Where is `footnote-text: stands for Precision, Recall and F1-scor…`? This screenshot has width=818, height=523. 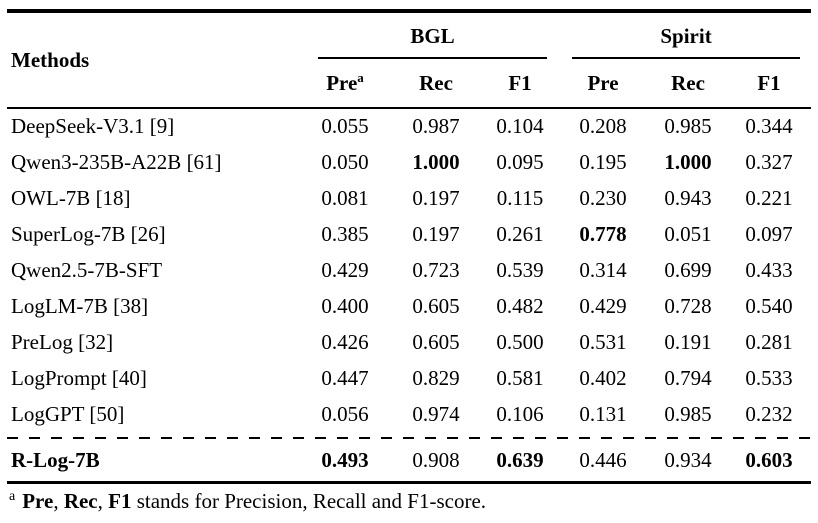 footnote-text: stands for Precision, Recall and F1-scor… is located at coordinates (309, 501).